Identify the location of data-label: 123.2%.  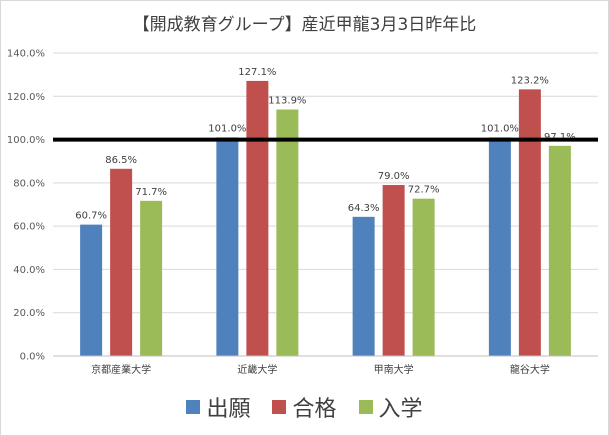
(530, 80).